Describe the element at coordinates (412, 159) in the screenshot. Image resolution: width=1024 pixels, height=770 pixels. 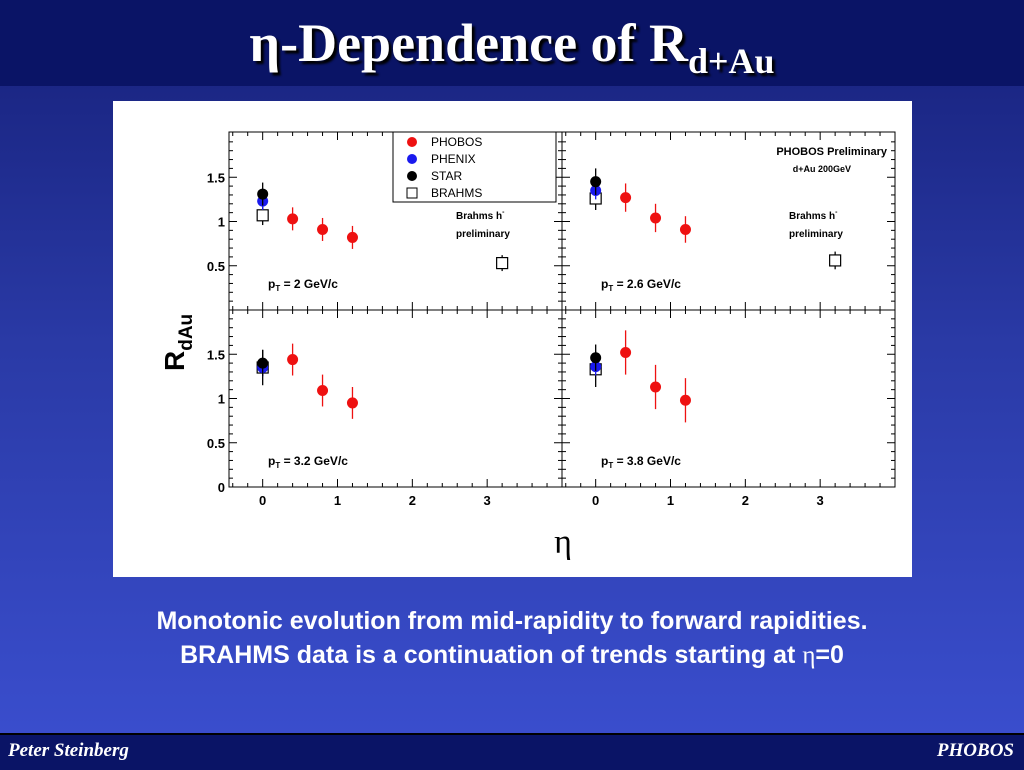
I see `legend-marker-phenix` at that location.